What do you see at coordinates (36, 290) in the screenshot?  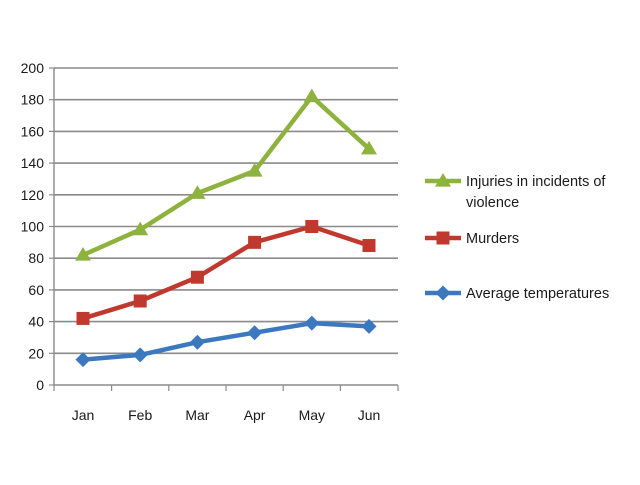 I see `y-tick-label: 60` at bounding box center [36, 290].